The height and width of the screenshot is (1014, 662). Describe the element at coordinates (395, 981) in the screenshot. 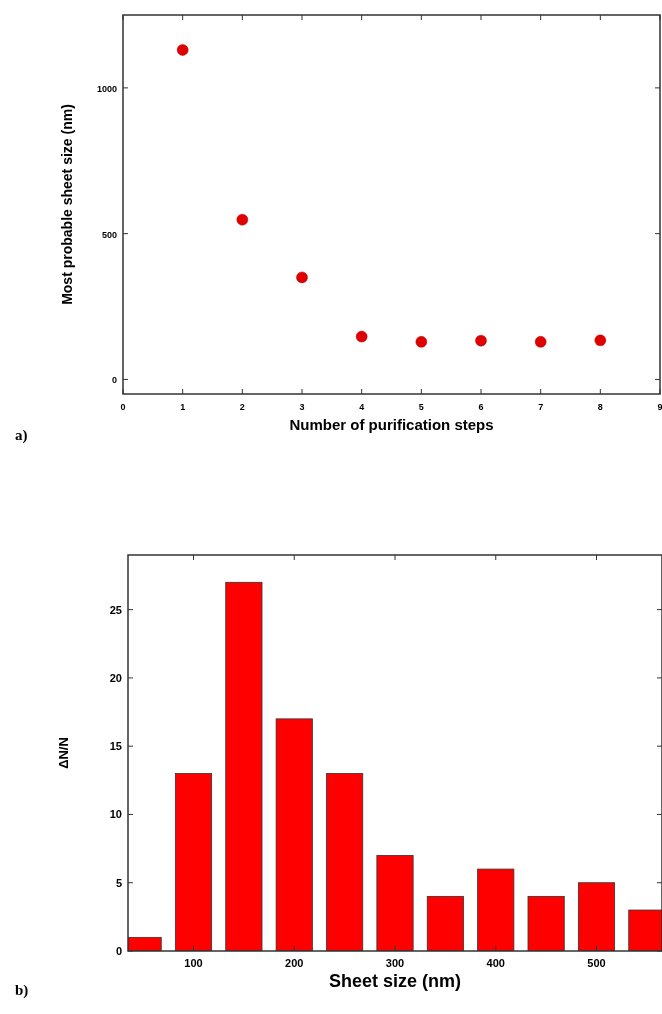

I see `x-axis-title: Sheet size (nm)` at that location.